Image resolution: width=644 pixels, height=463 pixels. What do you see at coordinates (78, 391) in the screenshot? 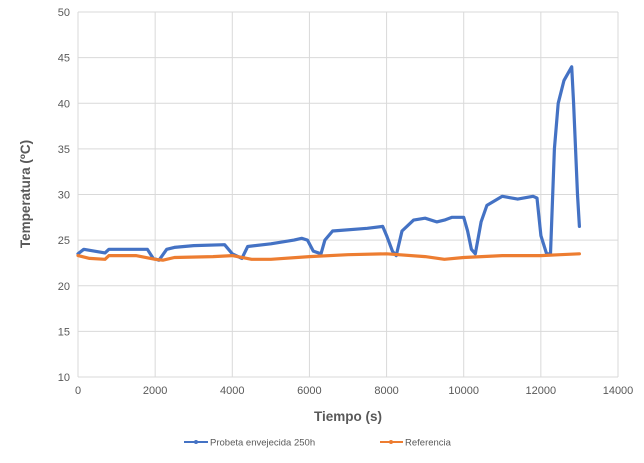
I see `x-tick-label: 0` at bounding box center [78, 391].